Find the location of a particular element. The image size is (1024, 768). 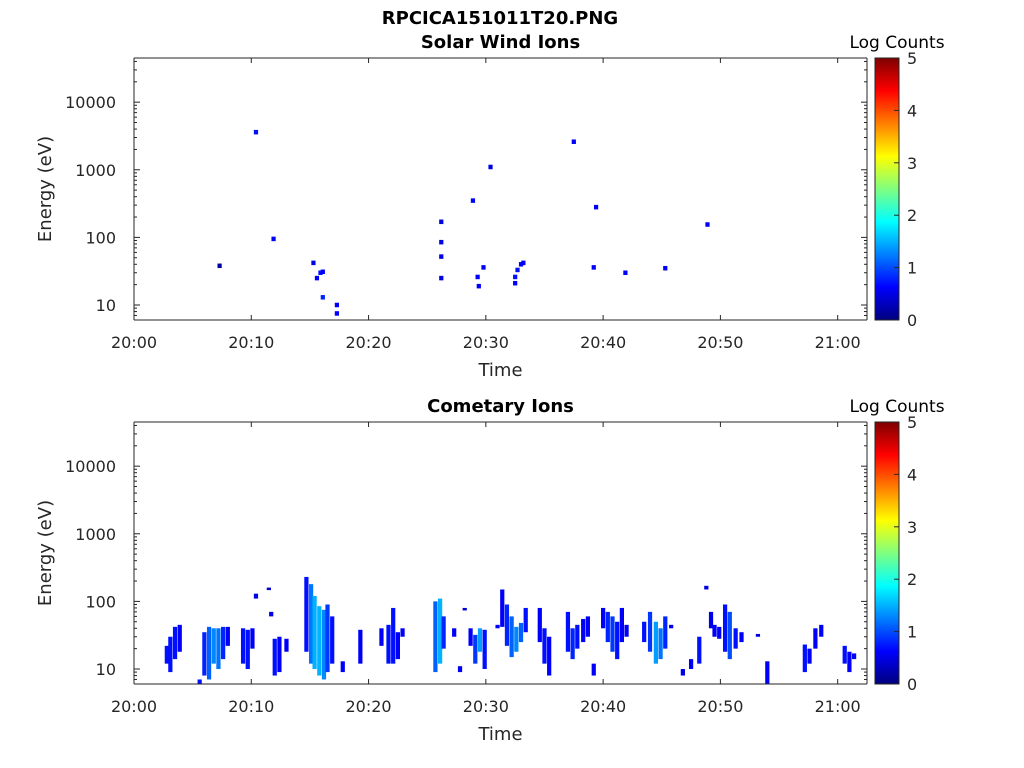

x-tick-label: 20:40 is located at coordinates (603, 342).